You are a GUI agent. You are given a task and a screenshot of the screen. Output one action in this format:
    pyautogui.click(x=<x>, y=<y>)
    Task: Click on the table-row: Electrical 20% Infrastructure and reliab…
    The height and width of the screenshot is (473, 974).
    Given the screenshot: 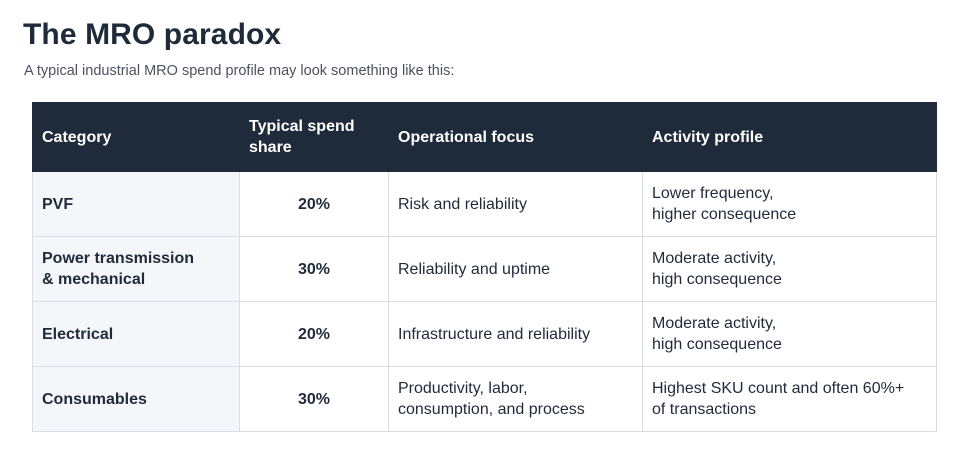 What is the action you would take?
    pyautogui.click(x=484, y=334)
    